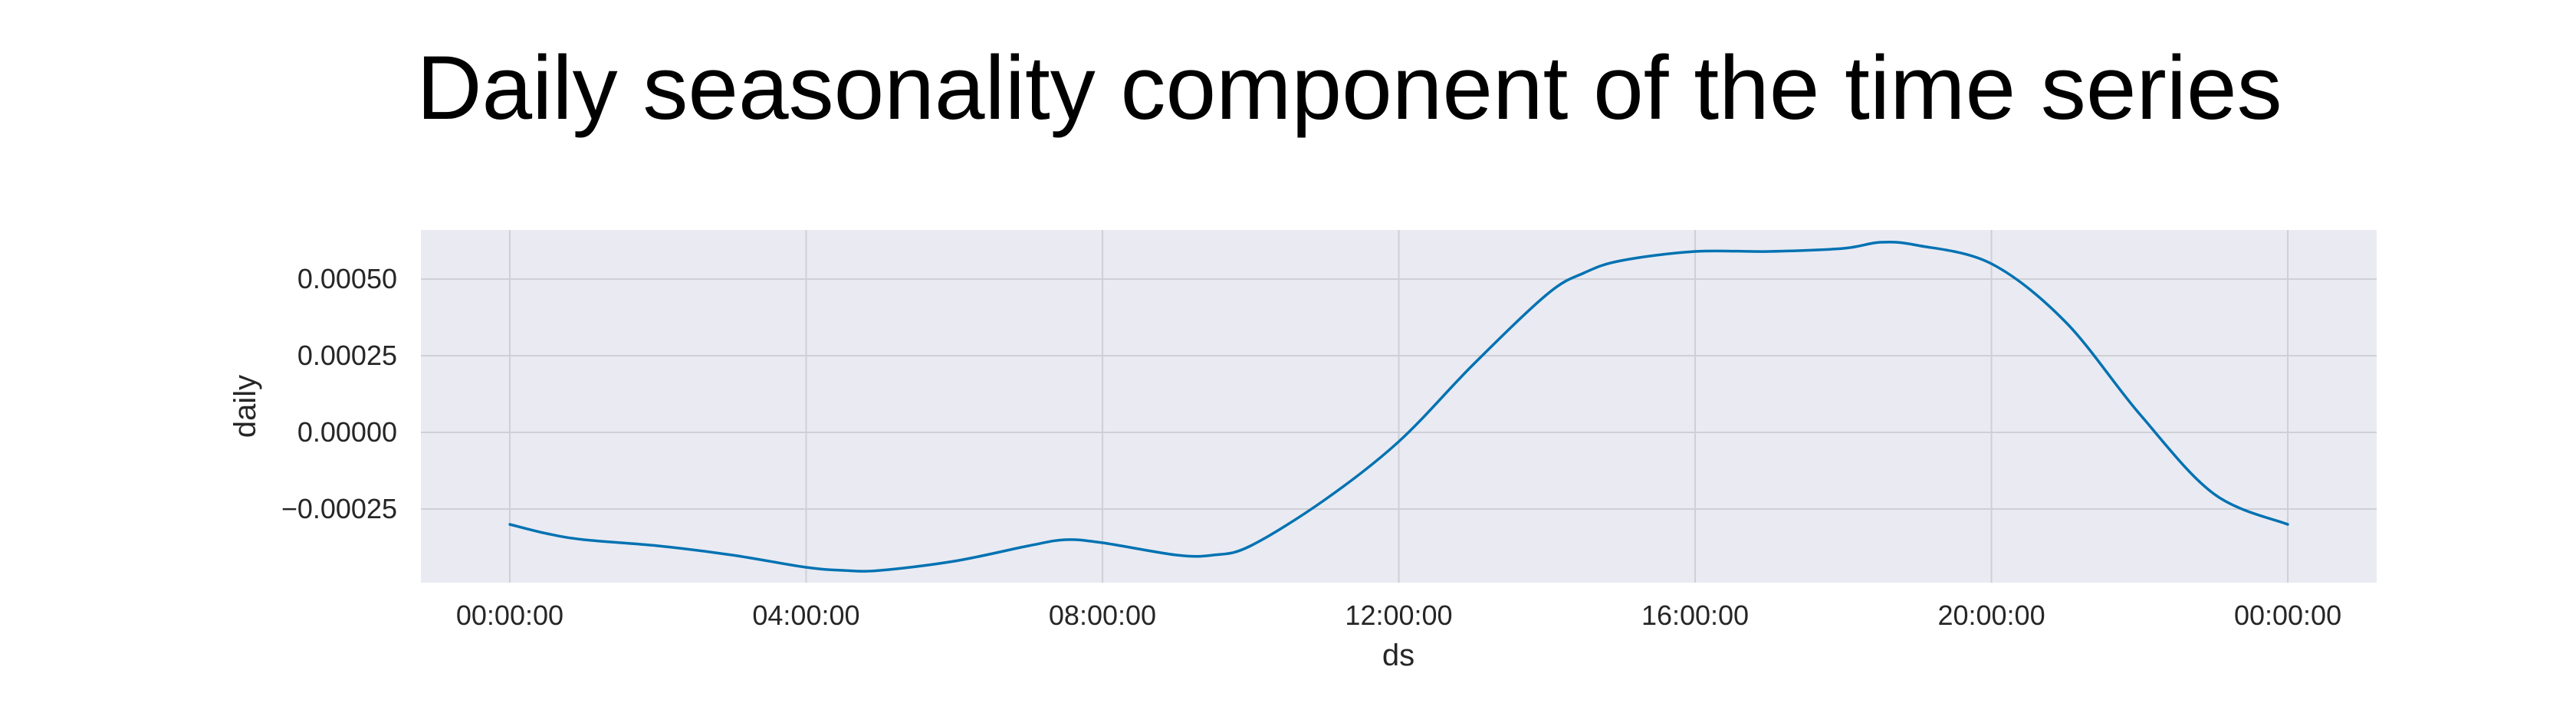 The image size is (2576, 726). I want to click on x-tick-label: 04:00:00, so click(806, 615).